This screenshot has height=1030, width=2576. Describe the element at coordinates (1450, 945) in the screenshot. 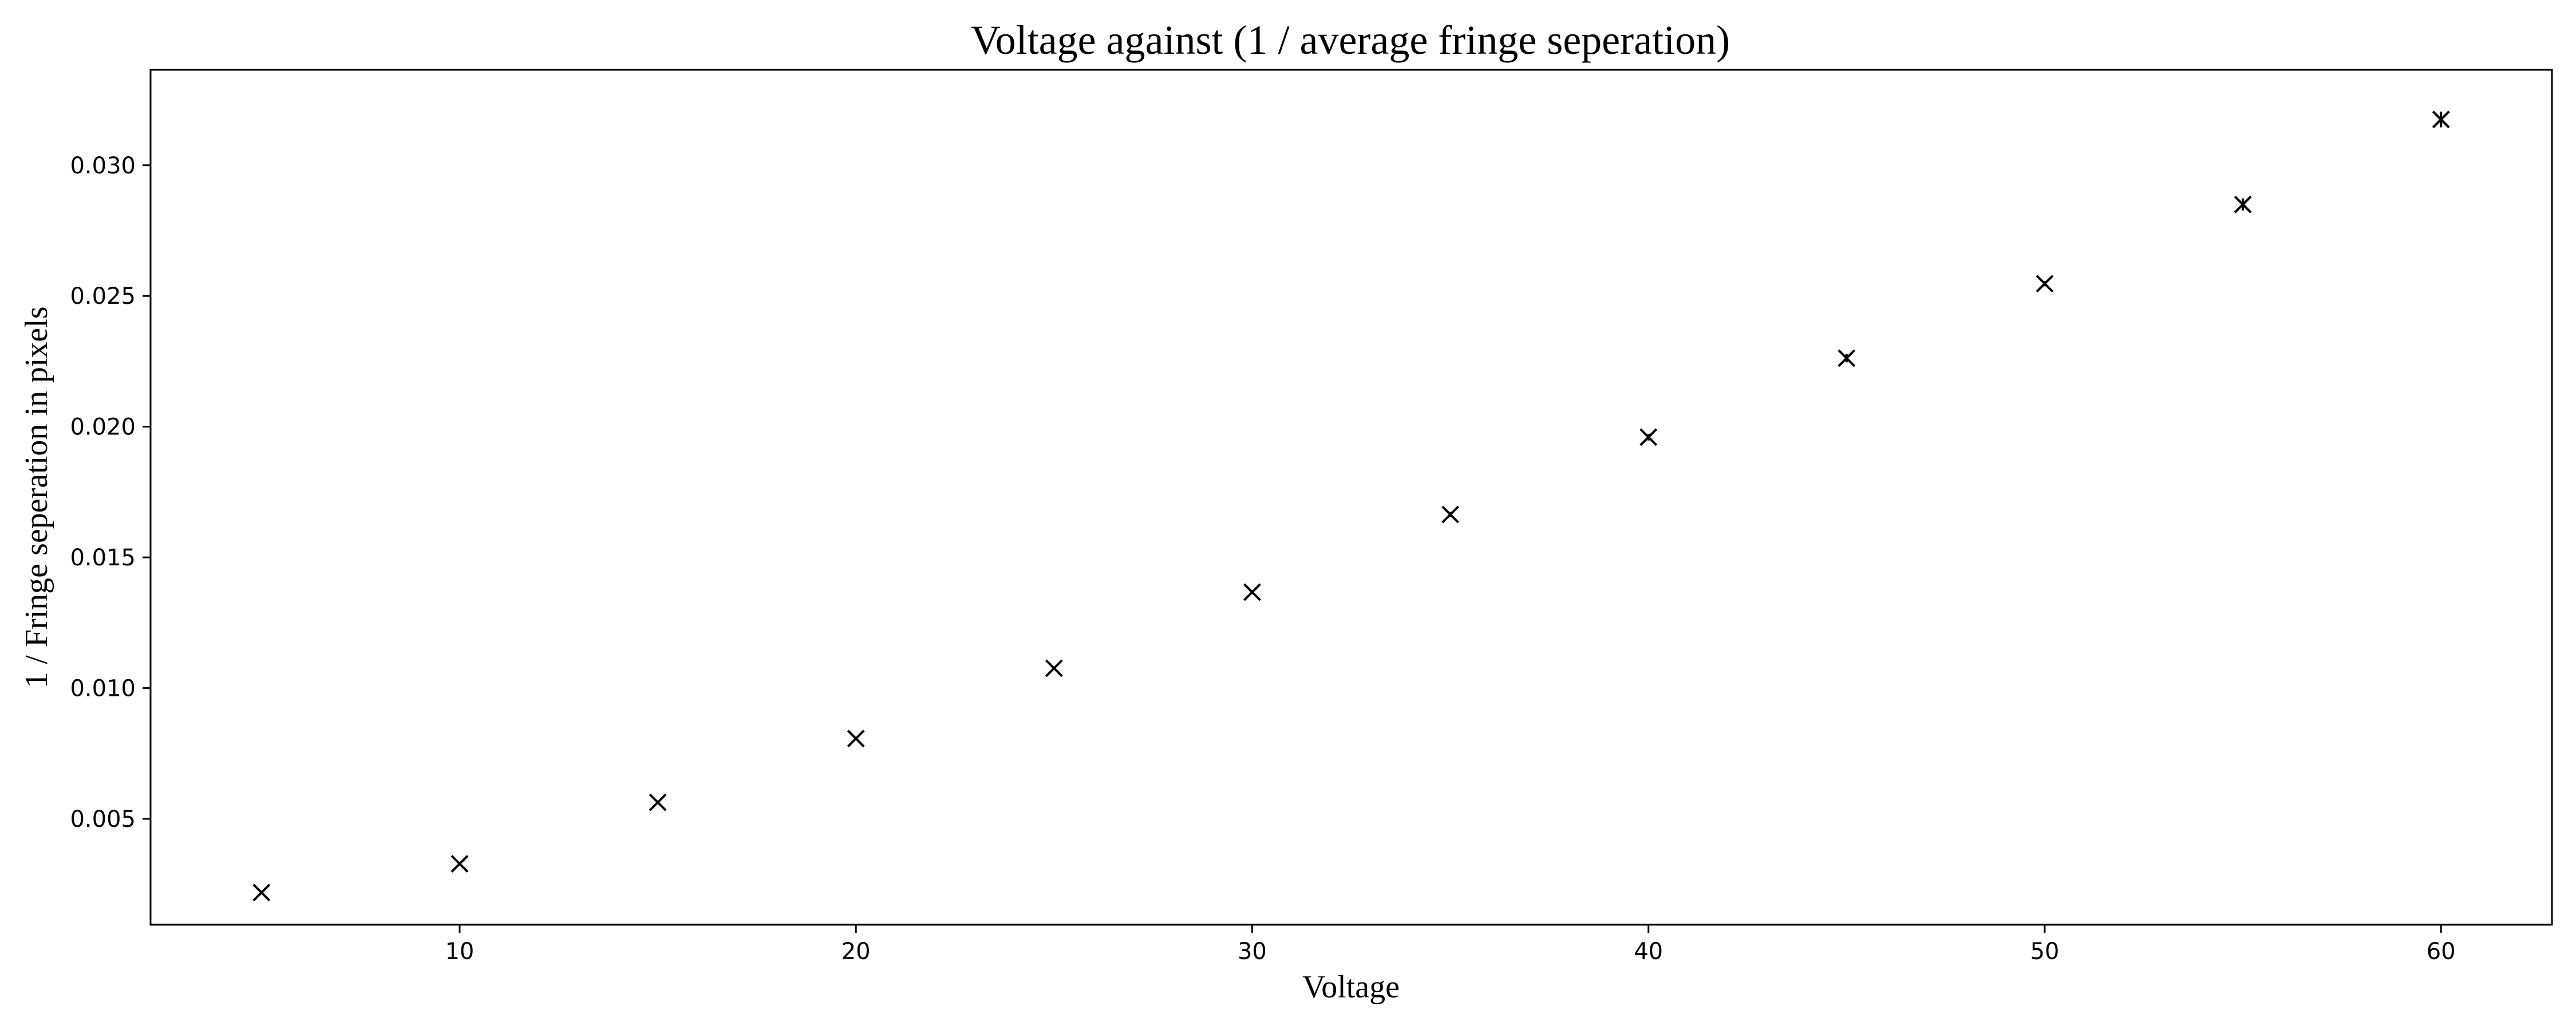

I see `x-axis-ticks: 10 20 30 40 50 60` at that location.